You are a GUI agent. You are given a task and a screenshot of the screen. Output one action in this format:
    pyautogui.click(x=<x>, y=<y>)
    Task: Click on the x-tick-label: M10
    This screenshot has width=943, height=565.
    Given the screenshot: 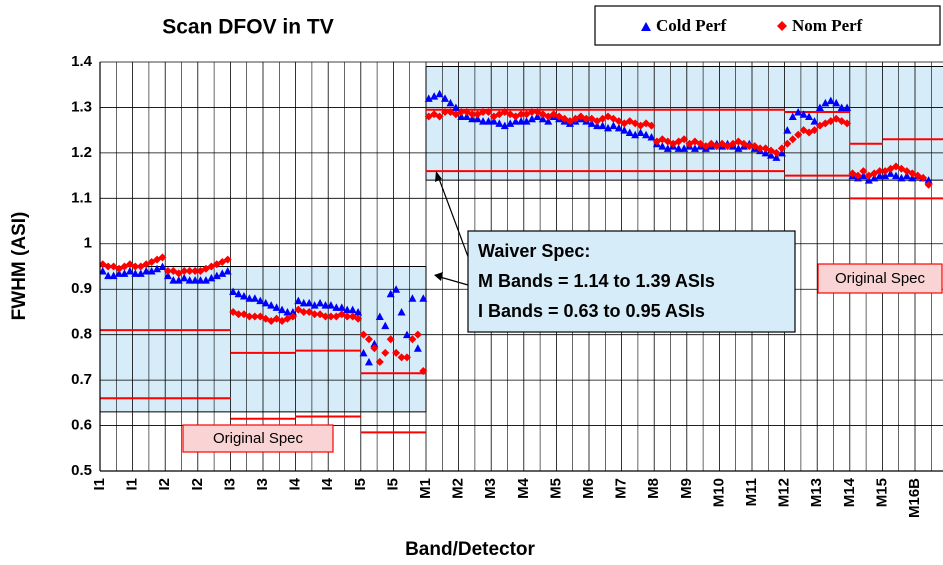 What is the action you would take?
    pyautogui.click(x=718, y=492)
    